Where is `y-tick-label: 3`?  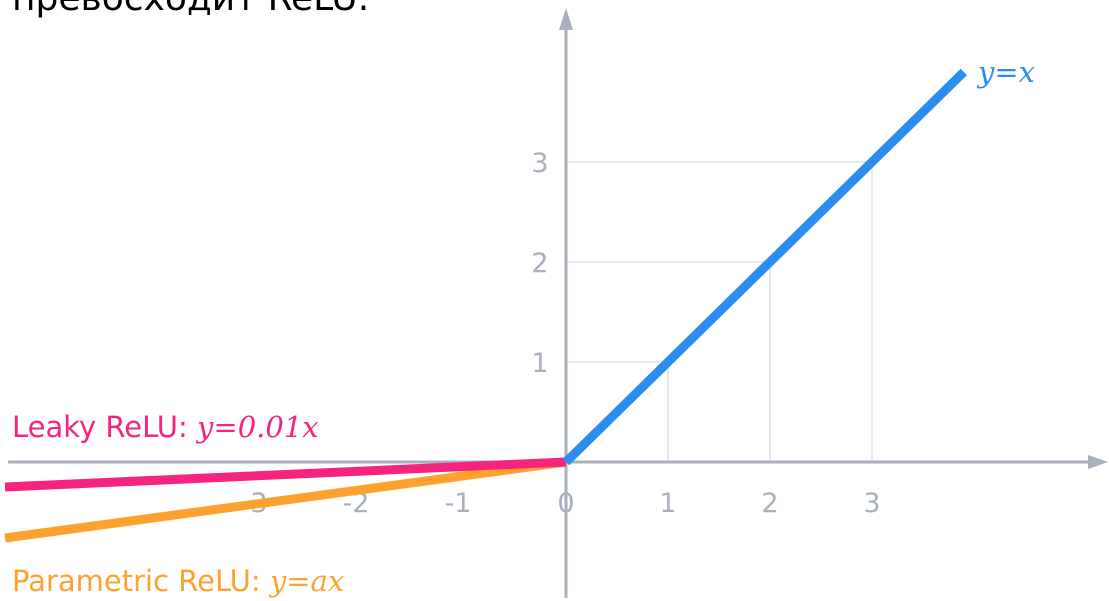
y-tick-label: 3 is located at coordinates (539, 163).